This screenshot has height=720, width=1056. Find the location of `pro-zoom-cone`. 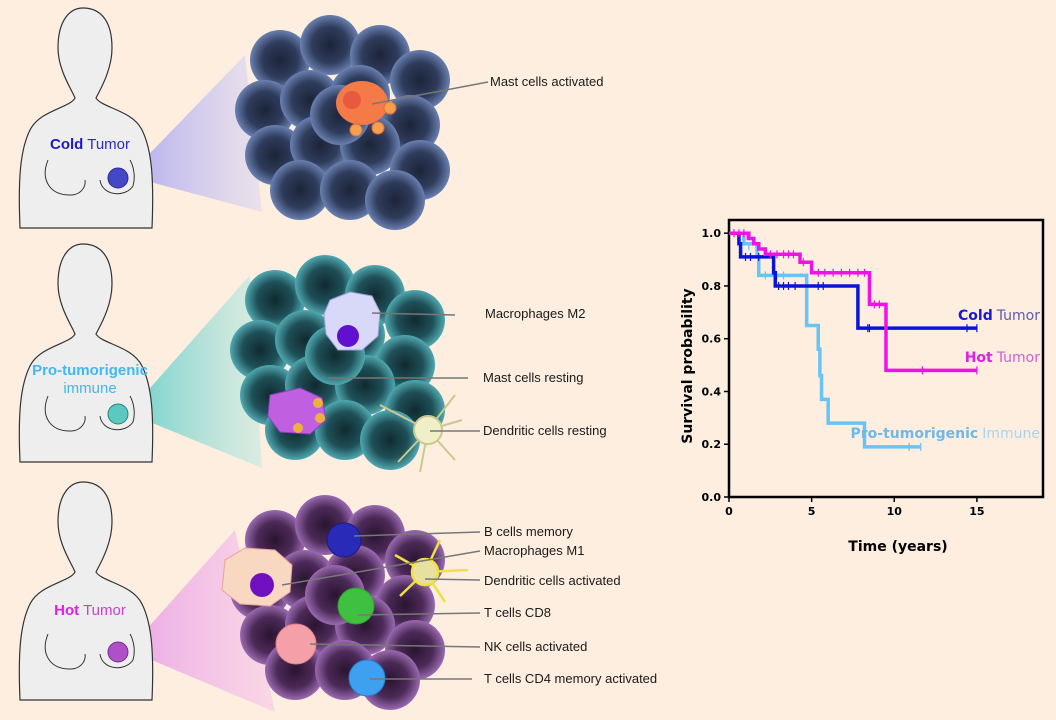

pro-zoom-cone is located at coordinates (195, 371).